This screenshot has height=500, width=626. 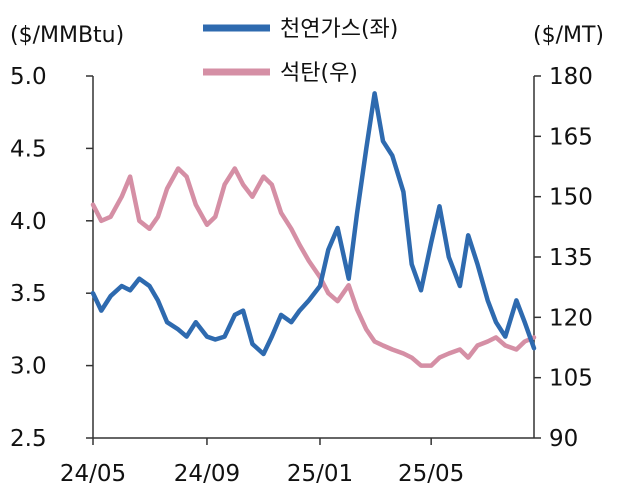 What do you see at coordinates (320, 474) in the screenshot?
I see `x-tick-label: 25/01` at bounding box center [320, 474].